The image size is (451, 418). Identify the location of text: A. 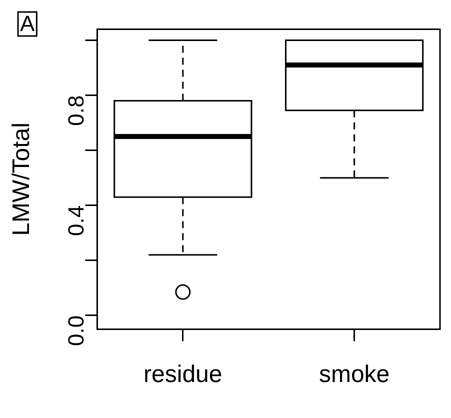
(27, 23).